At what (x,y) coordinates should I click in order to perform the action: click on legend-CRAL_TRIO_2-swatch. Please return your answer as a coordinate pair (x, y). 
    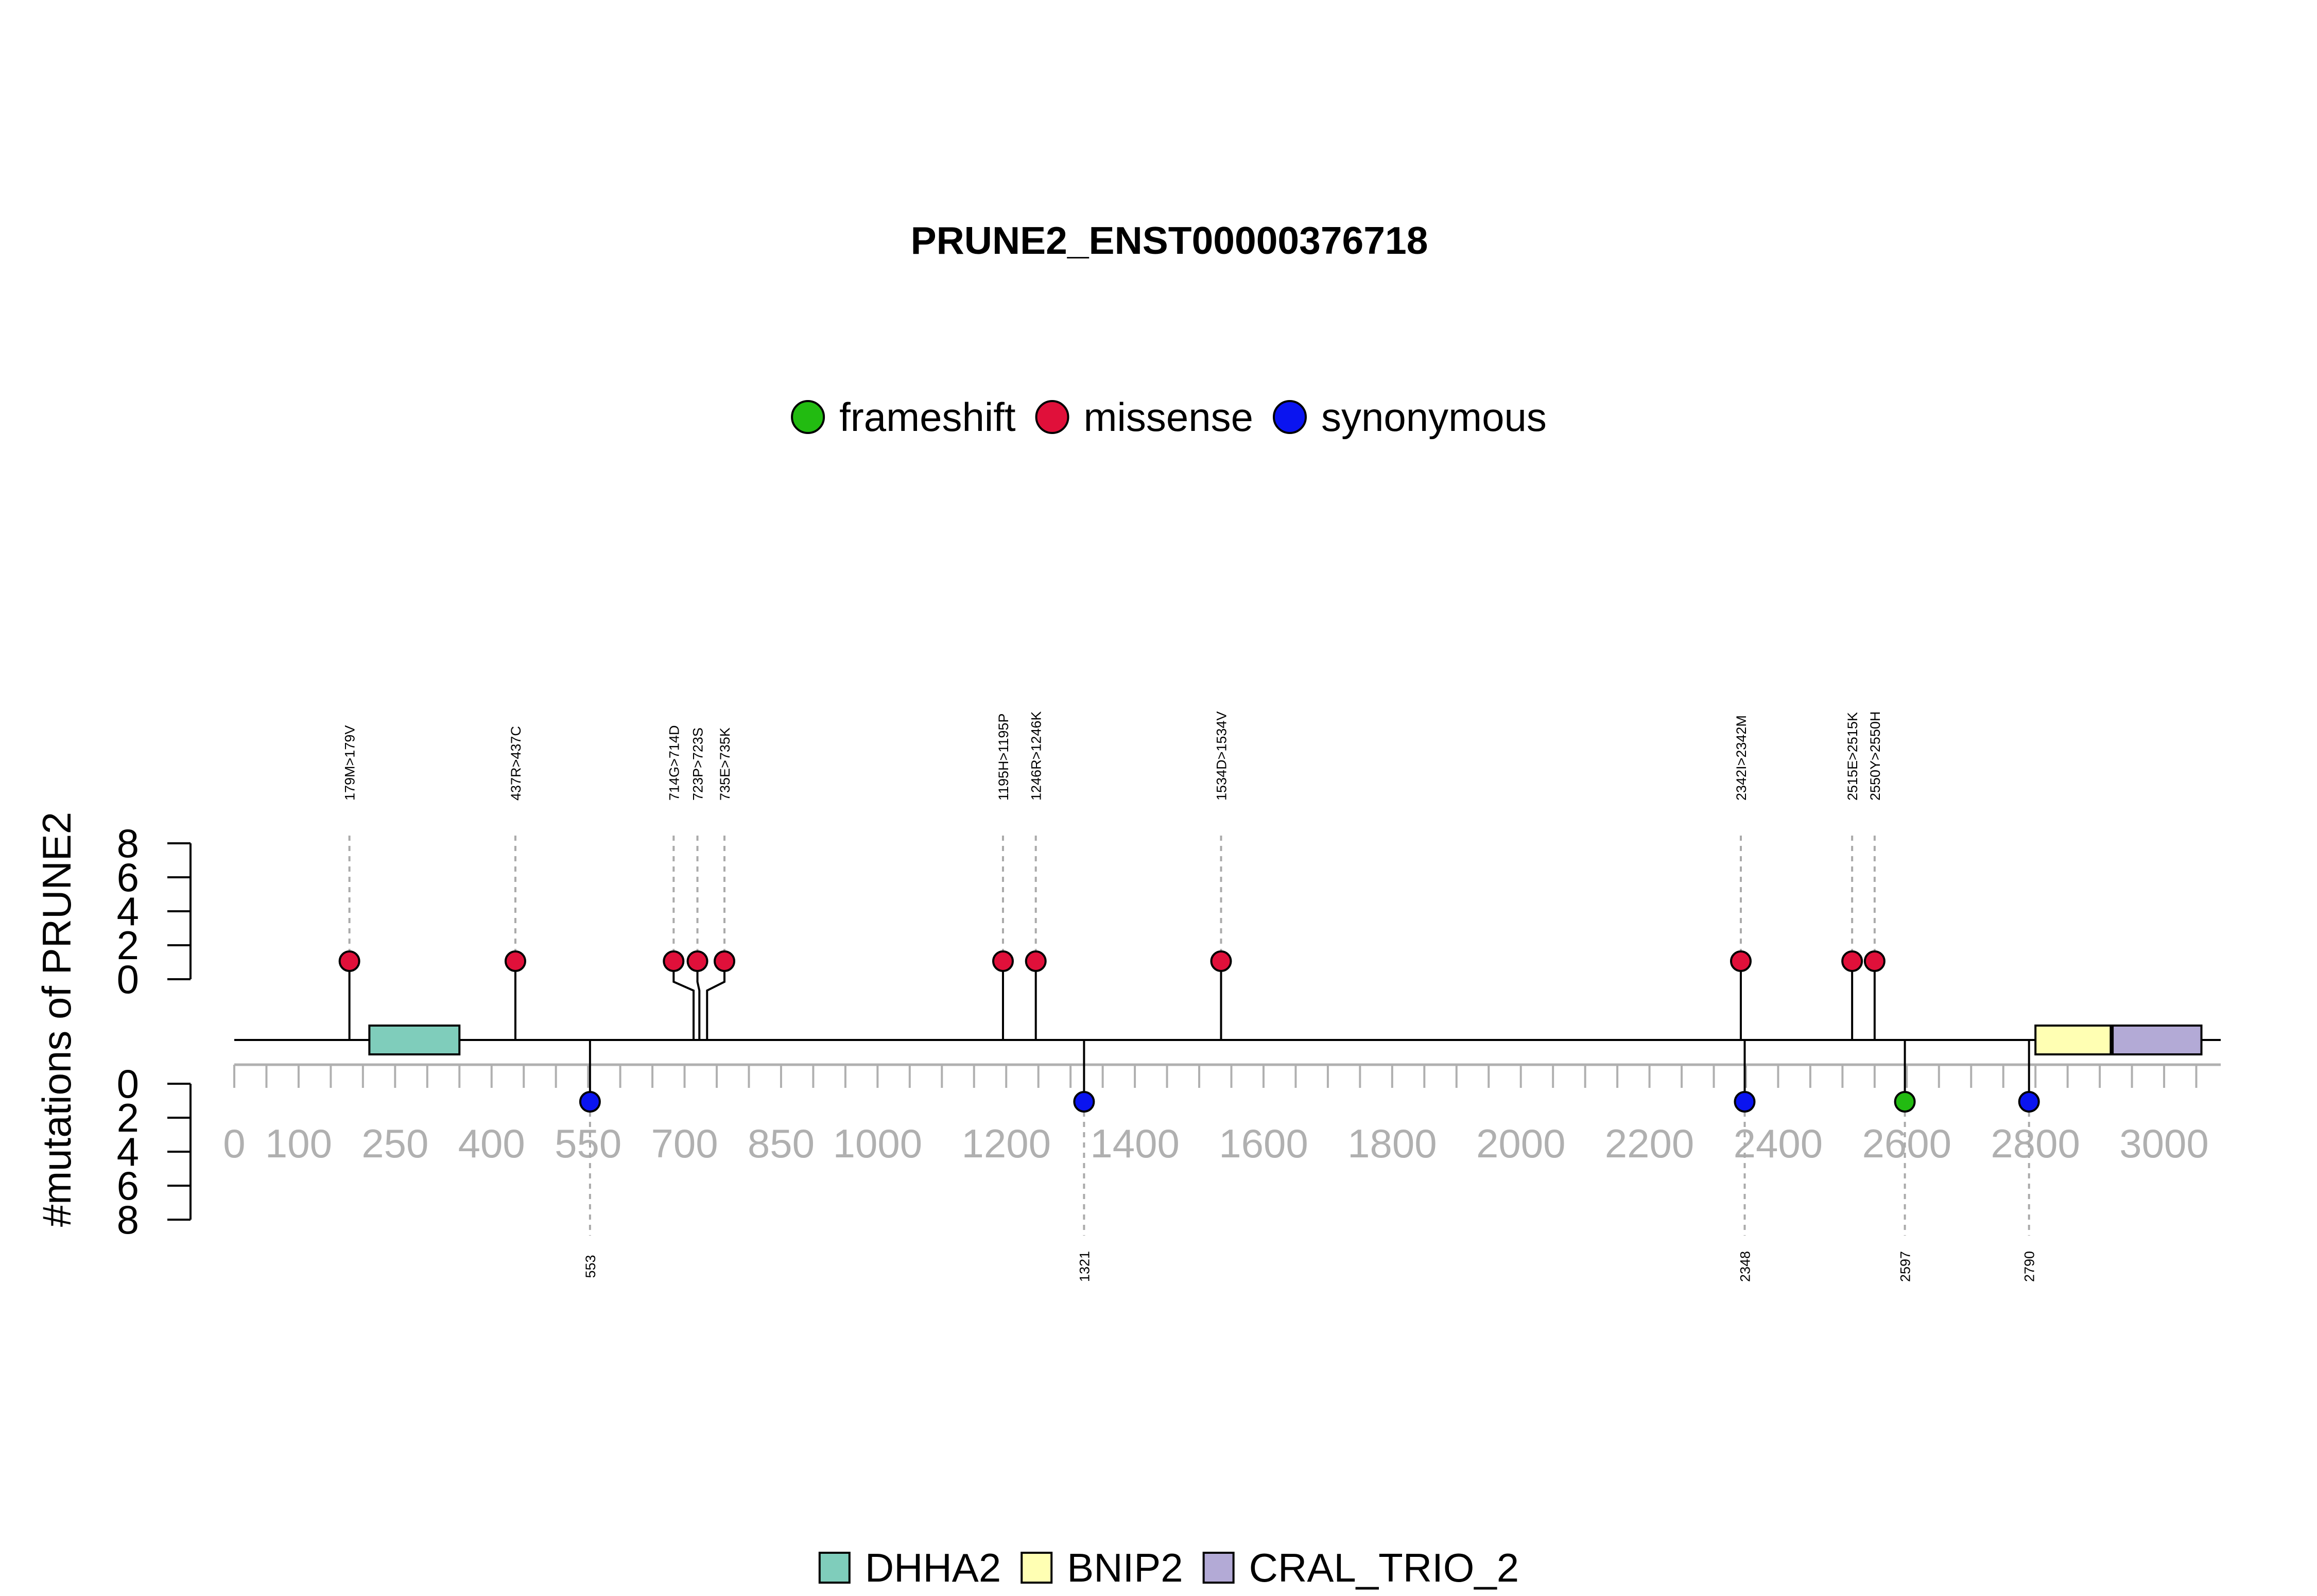
    Looking at the image, I should click on (1218, 1568).